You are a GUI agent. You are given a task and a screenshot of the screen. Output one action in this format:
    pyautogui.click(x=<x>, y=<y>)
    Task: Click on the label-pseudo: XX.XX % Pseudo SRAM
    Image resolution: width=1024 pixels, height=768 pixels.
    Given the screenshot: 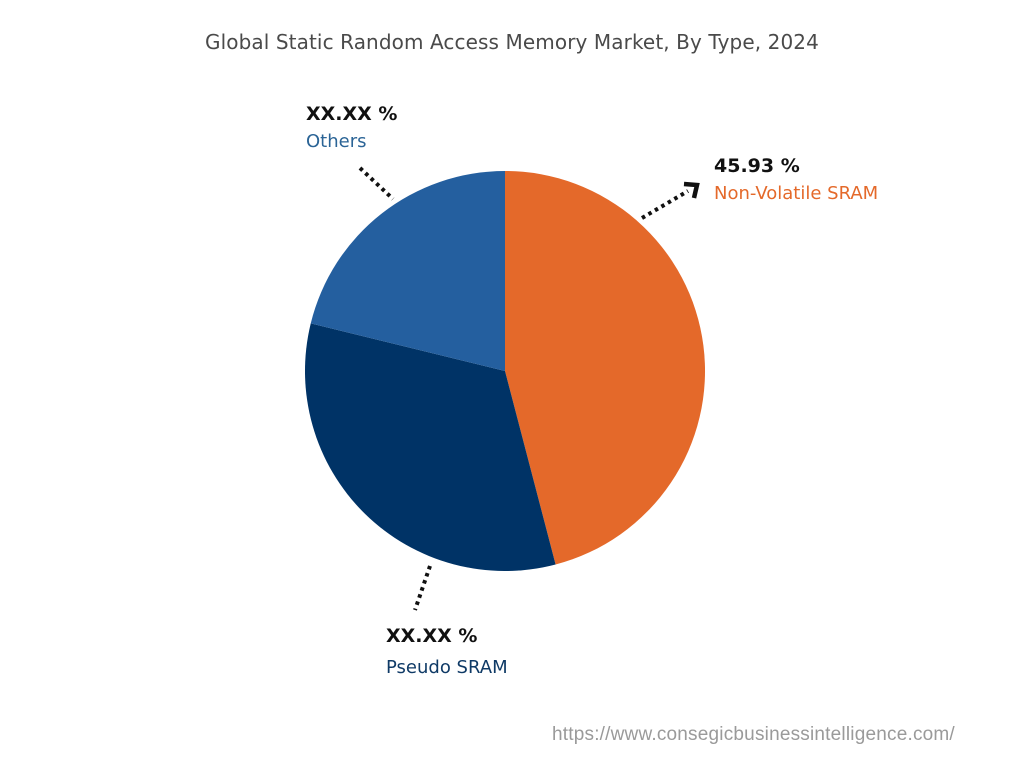 What is the action you would take?
    pyautogui.click(x=447, y=652)
    